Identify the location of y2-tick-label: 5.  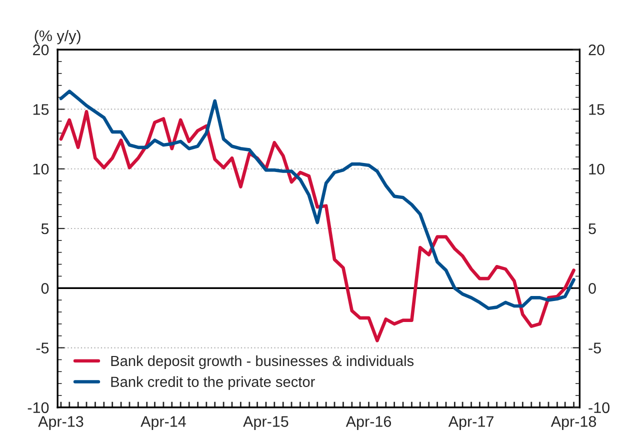
(592, 229).